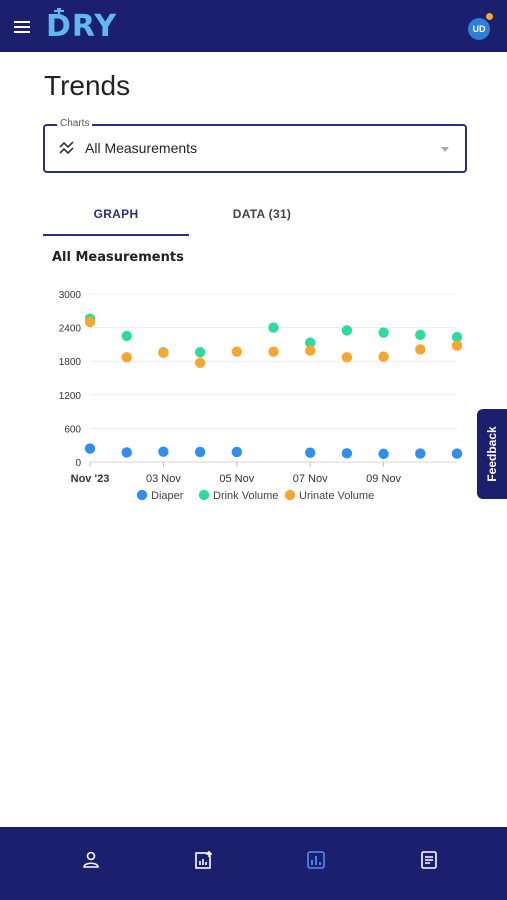 This screenshot has width=507, height=900. Describe the element at coordinates (253, 26) in the screenshot. I see `top-app-bar: DRY UD` at that location.